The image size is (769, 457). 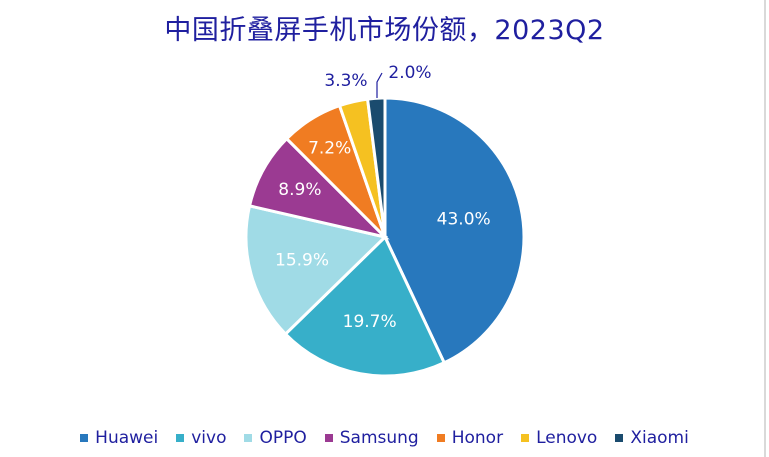 I want to click on legend-label: Lenovo, so click(x=567, y=438).